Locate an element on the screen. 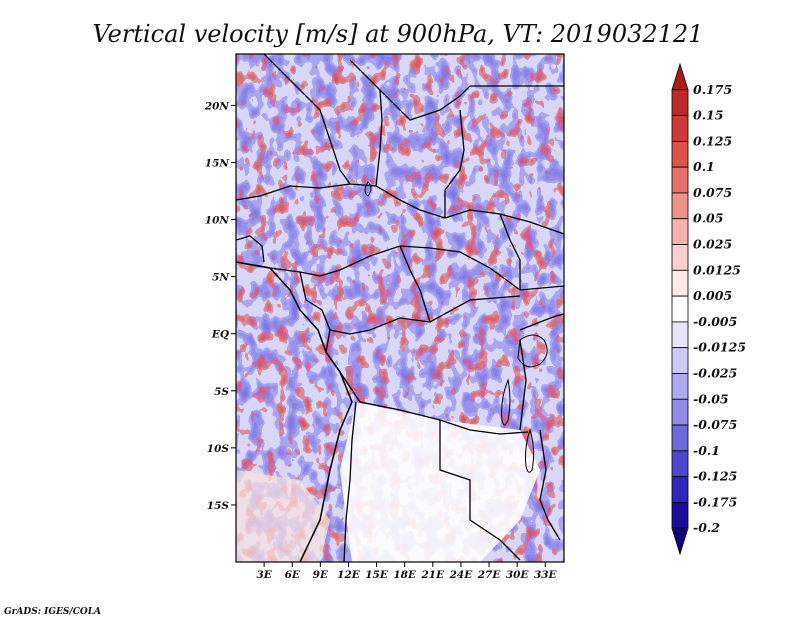 The height and width of the screenshot is (618, 800). x-tick-label: 9E is located at coordinates (321, 575).